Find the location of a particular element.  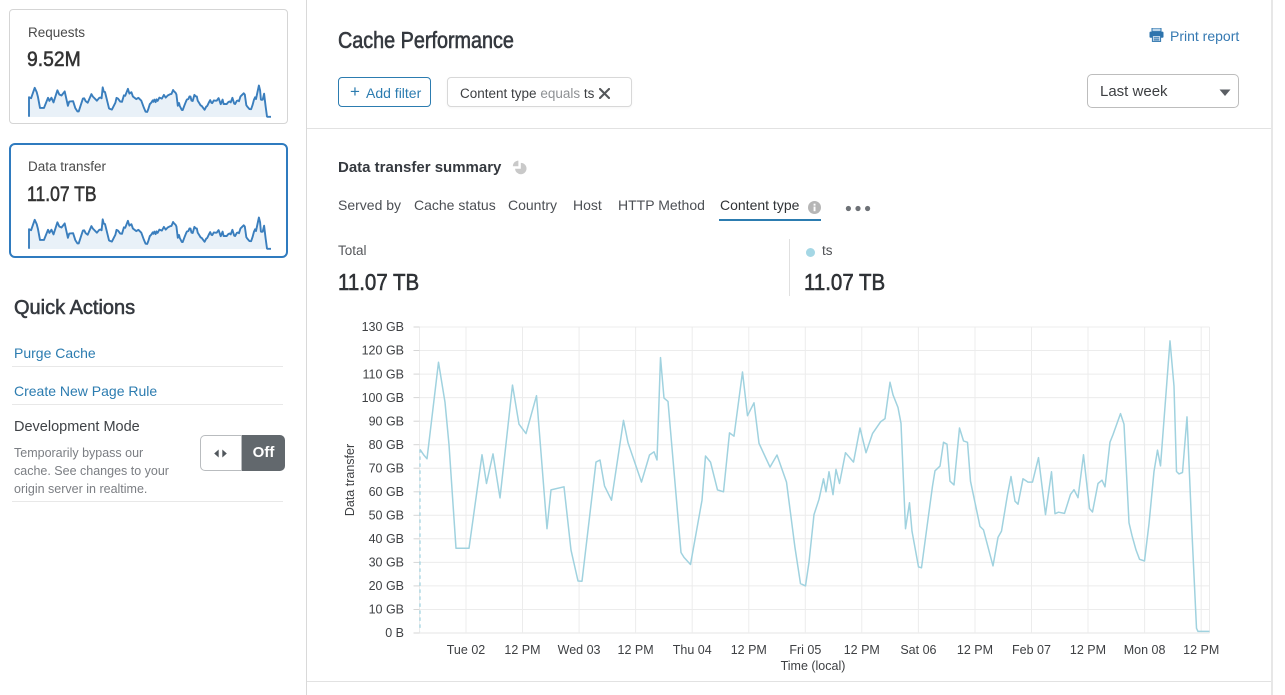

svg-text: Fri 05 is located at coordinates (805, 650).